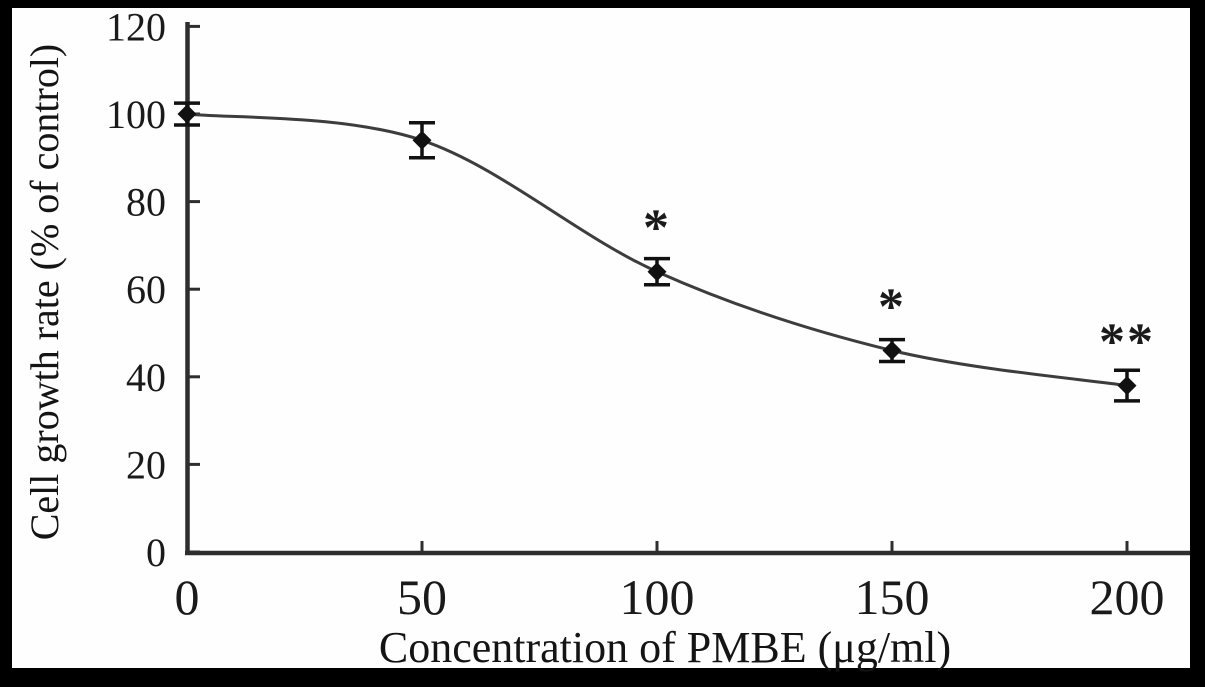 The image size is (1205, 687). I want to click on x-tick-label: 150, so click(892, 597).